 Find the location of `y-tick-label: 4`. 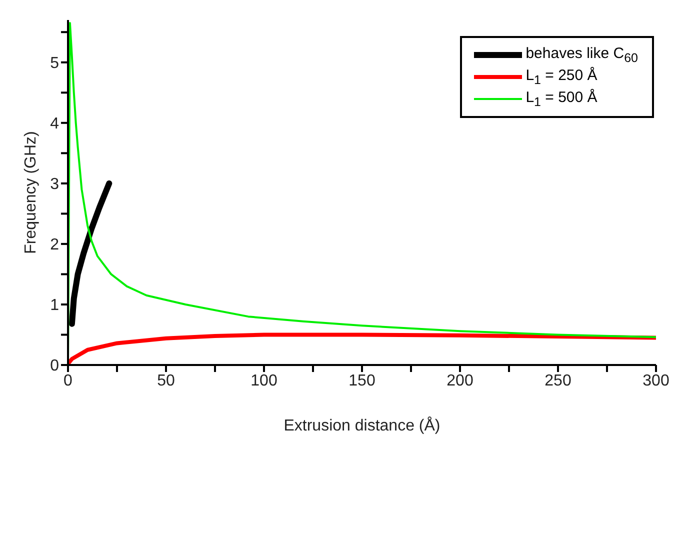

y-tick-label: 4 is located at coordinates (55, 124).